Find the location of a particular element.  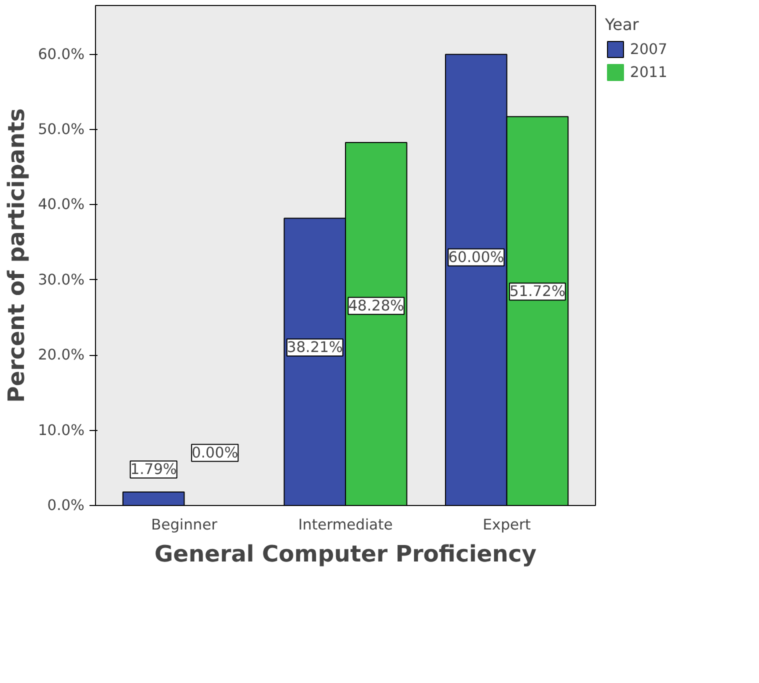

legend-title: Year is located at coordinates (622, 24).